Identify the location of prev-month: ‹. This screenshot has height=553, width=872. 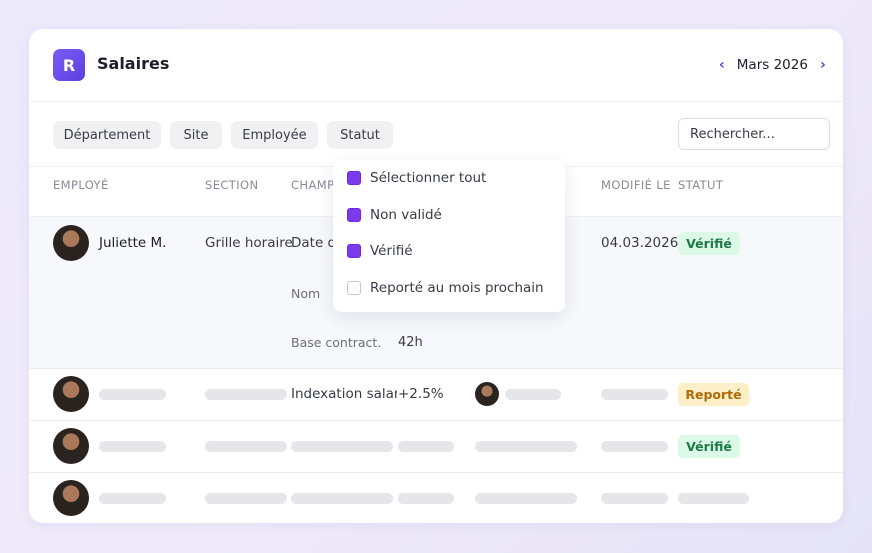
(722, 65).